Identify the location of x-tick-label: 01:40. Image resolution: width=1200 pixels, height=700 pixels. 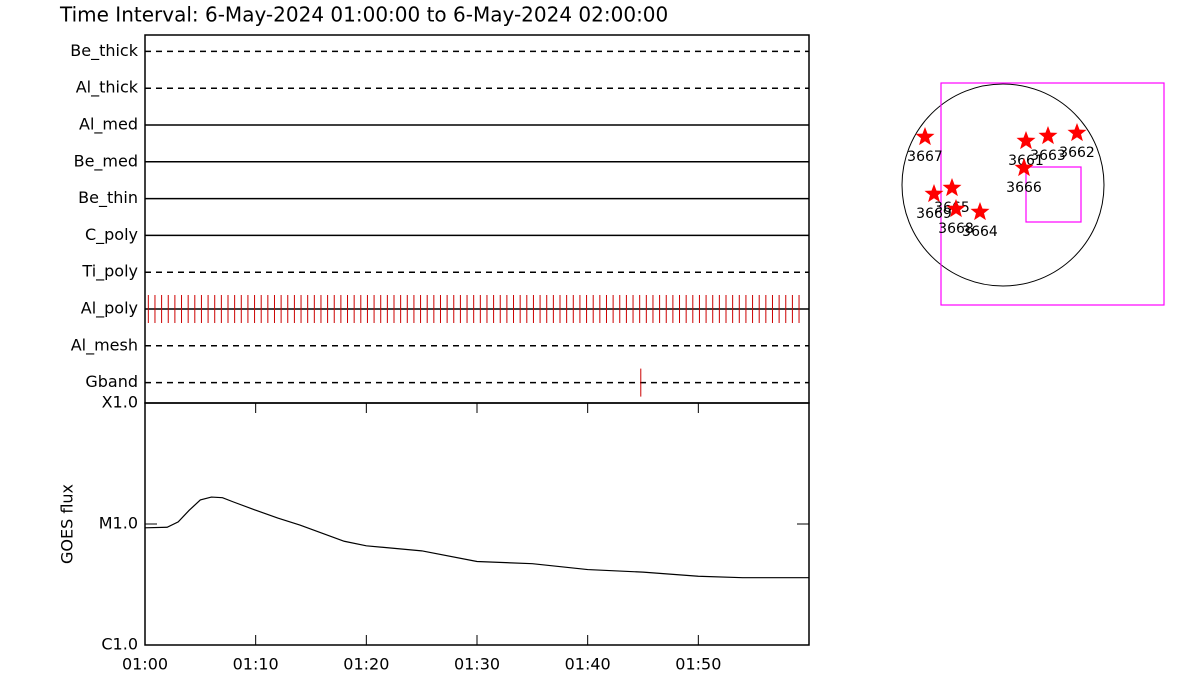
(588, 664).